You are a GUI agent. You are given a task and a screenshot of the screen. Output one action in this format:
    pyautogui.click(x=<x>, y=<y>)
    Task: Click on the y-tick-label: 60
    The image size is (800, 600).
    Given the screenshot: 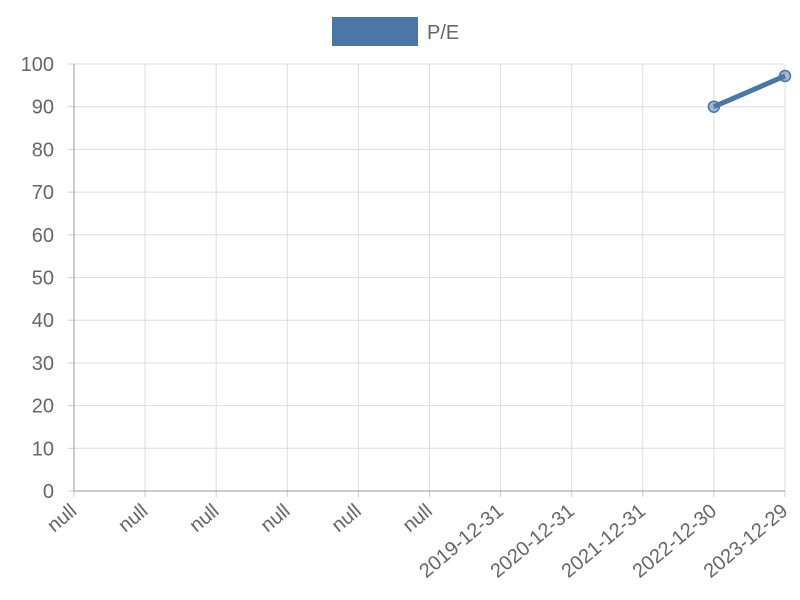 What is the action you would take?
    pyautogui.click(x=43, y=236)
    